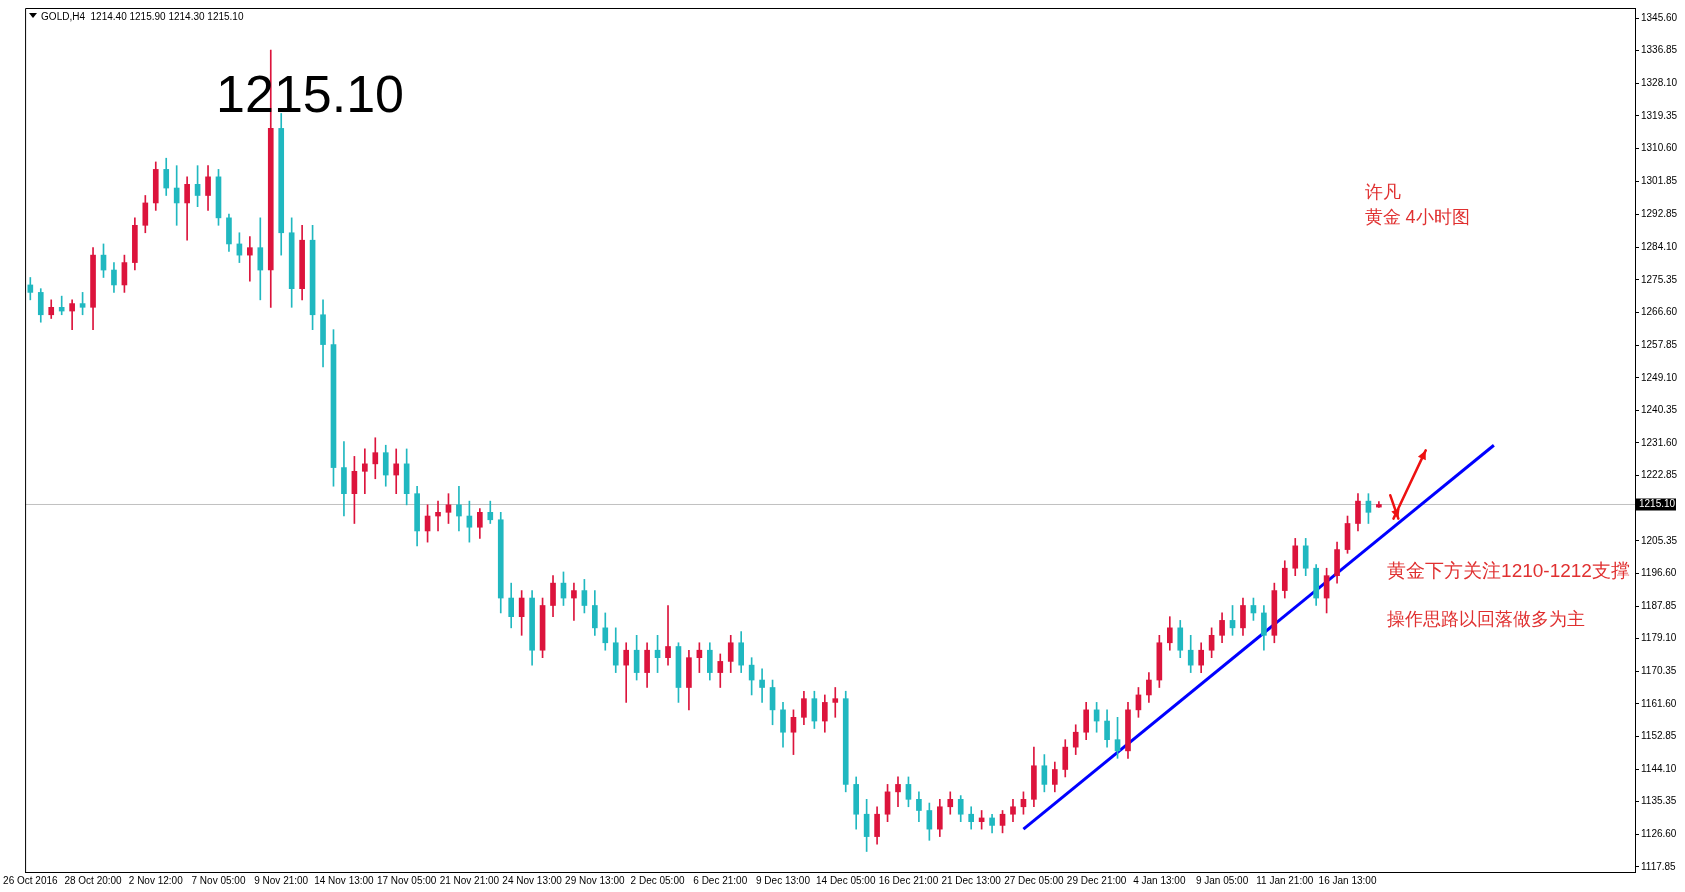  I want to click on x-tick-label: 21 Dec 13:00, so click(971, 880).